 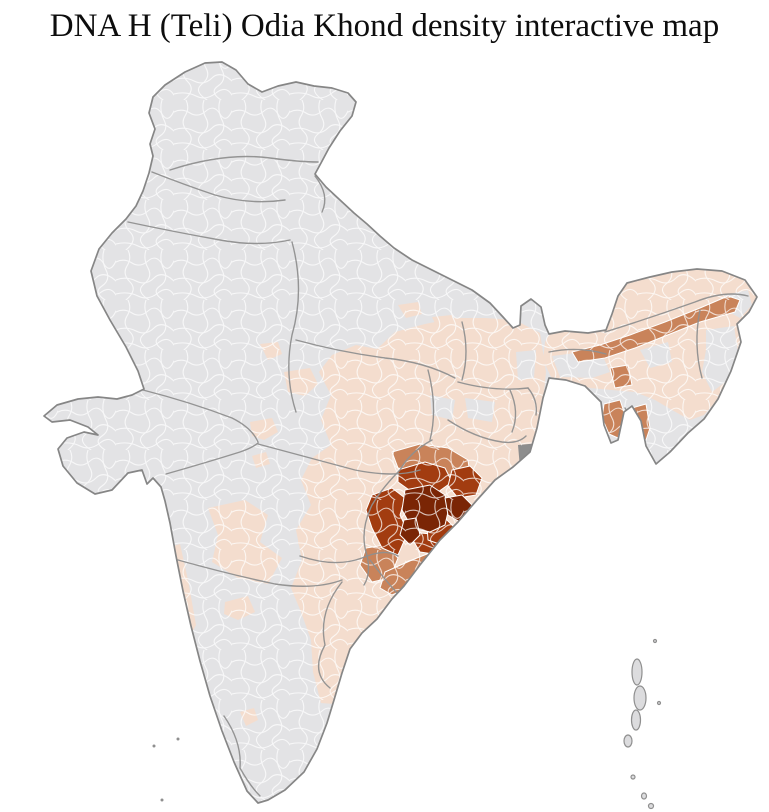 I want to click on andaman-nicobar-islands, so click(x=642, y=724).